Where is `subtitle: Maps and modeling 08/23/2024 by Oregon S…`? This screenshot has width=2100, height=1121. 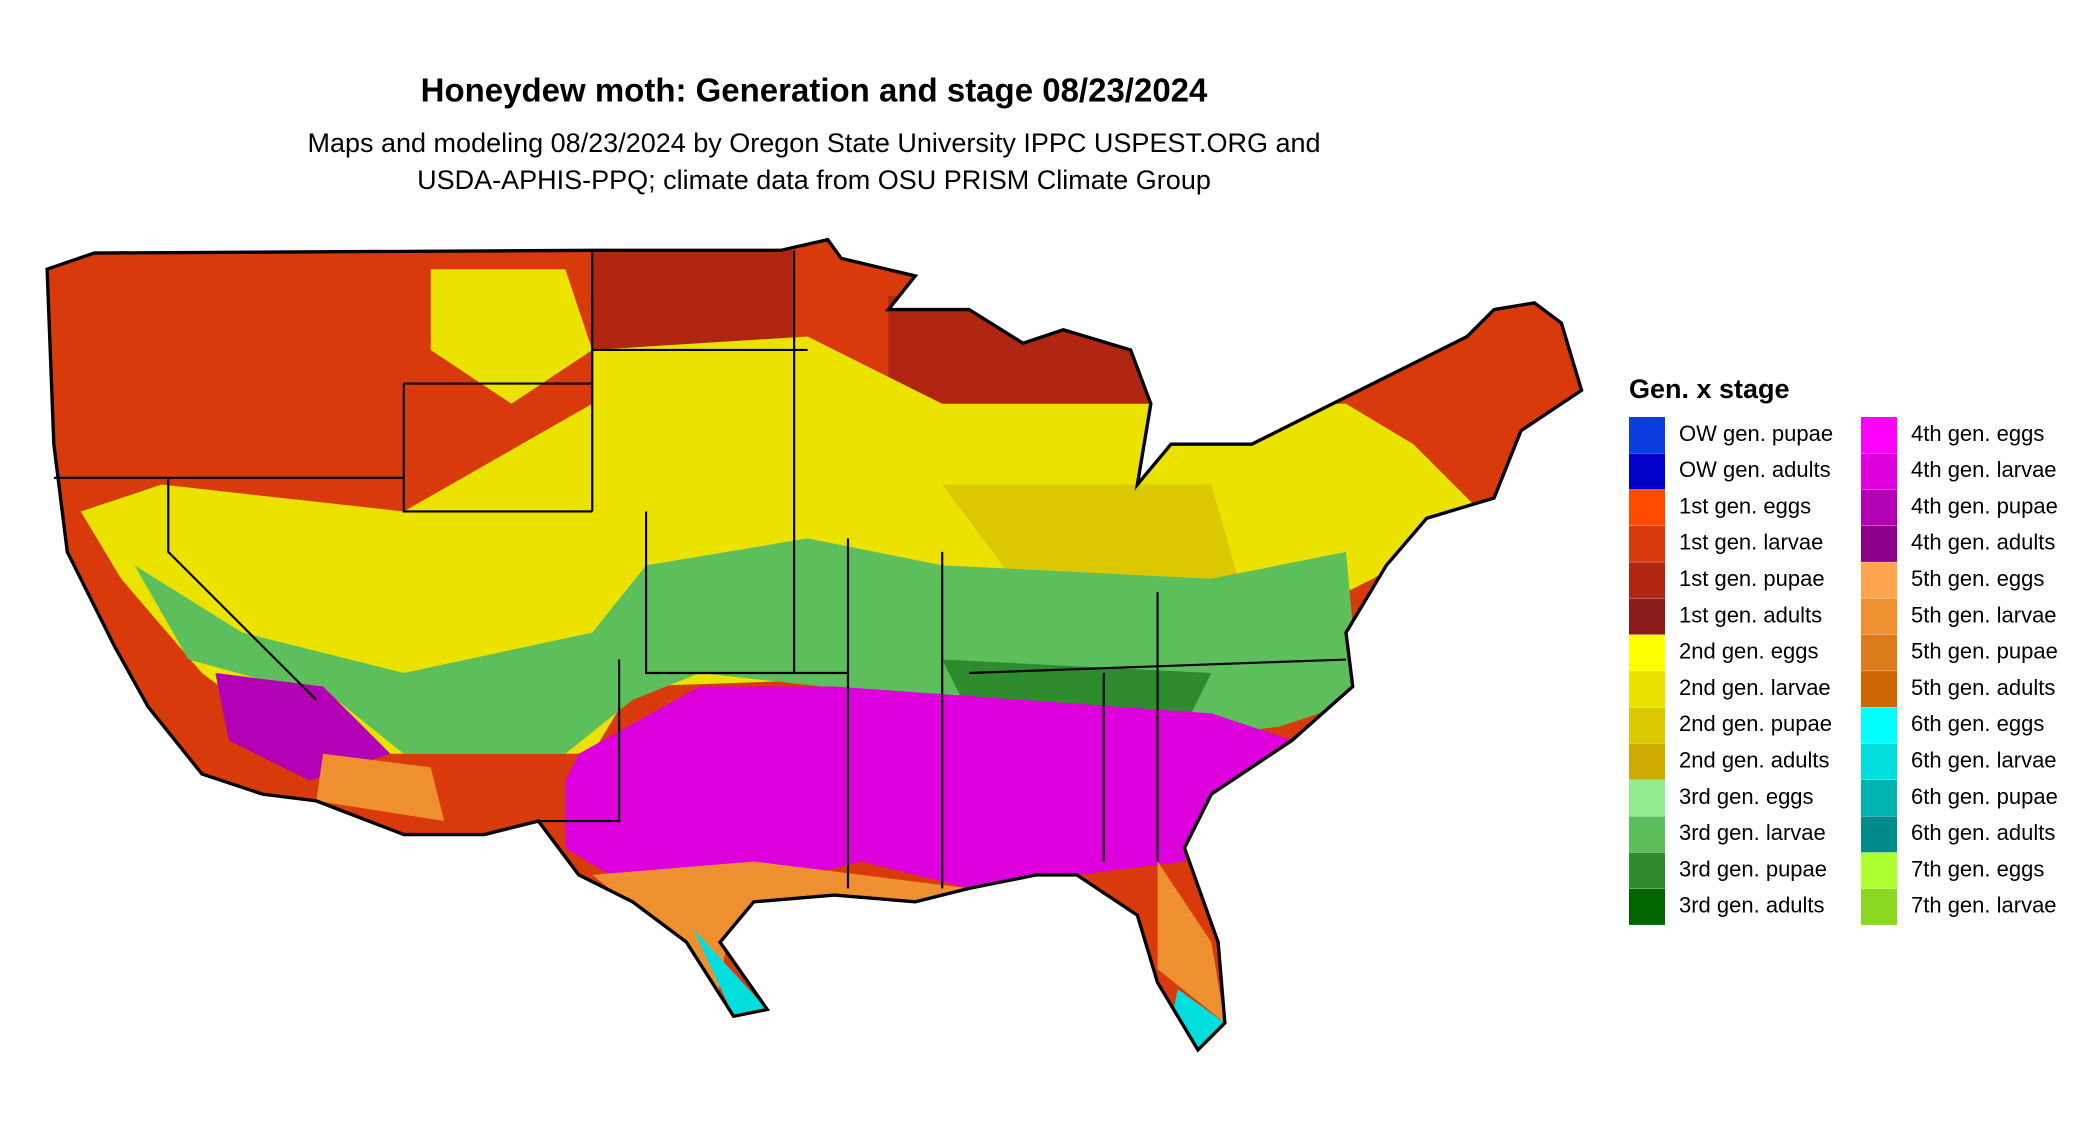 subtitle: Maps and modeling 08/23/2024 by Oregon S… is located at coordinates (813, 143).